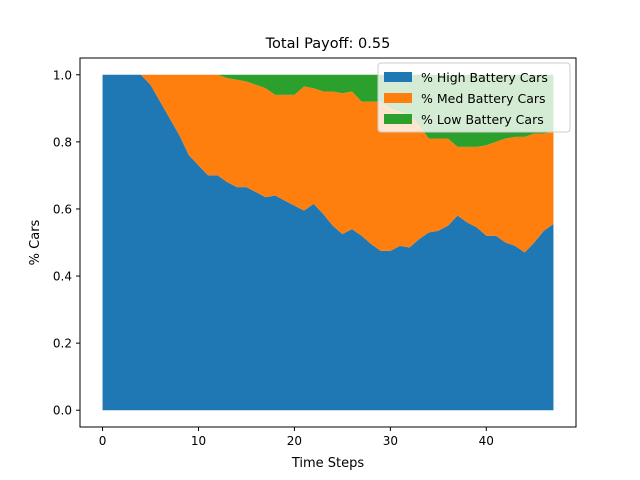  What do you see at coordinates (390, 441) in the screenshot?
I see `x-tick-label: 30` at bounding box center [390, 441].